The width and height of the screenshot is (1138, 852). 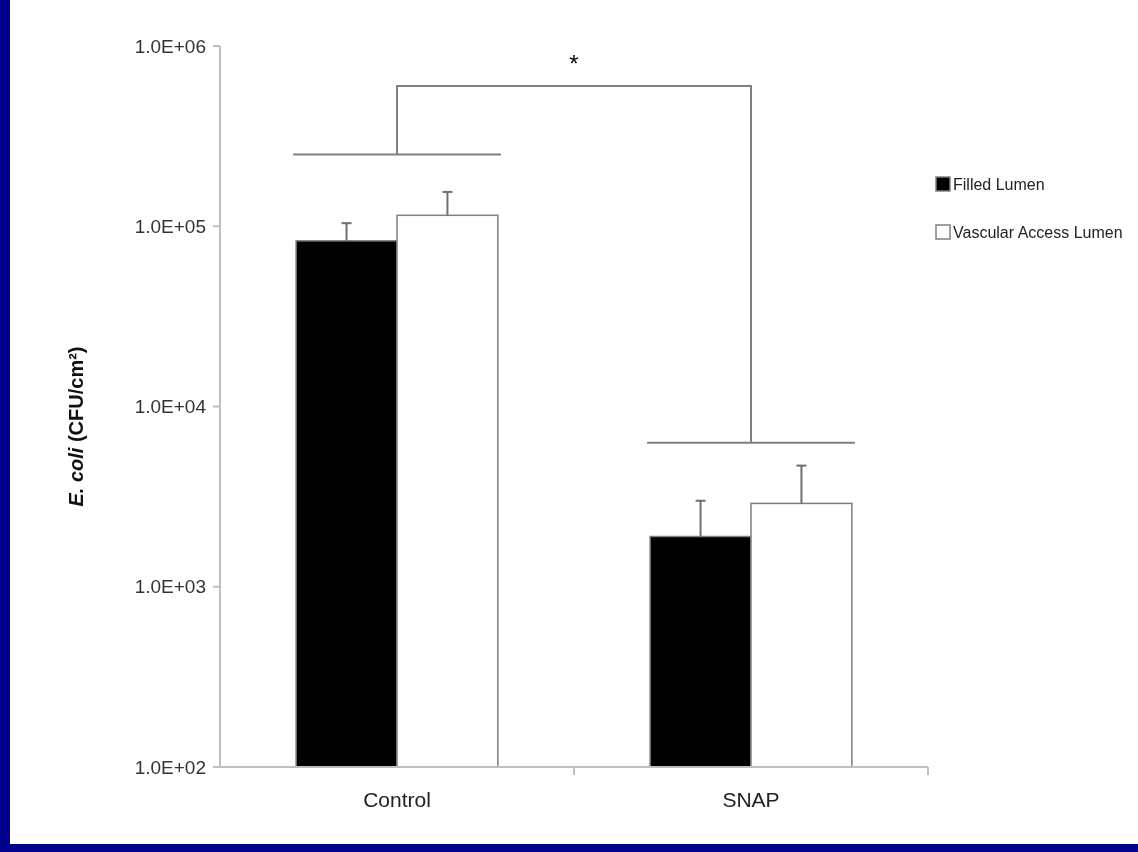 What do you see at coordinates (170, 407) in the screenshot?
I see `y-tick-label: 1.0E+04` at bounding box center [170, 407].